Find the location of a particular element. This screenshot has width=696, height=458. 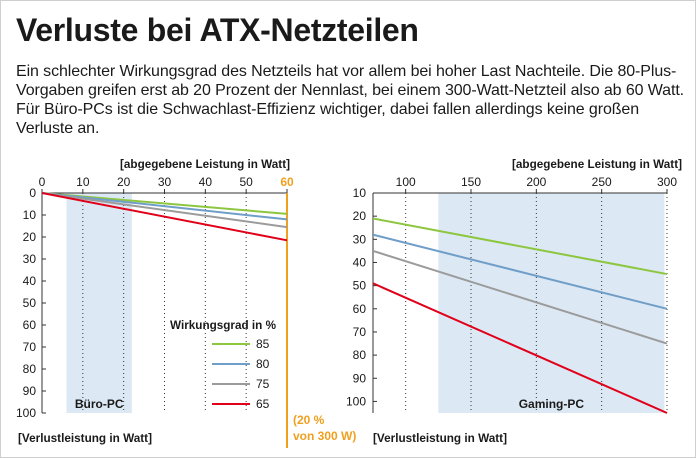

buero-highlight-label: Büro-PC is located at coordinates (99, 404).